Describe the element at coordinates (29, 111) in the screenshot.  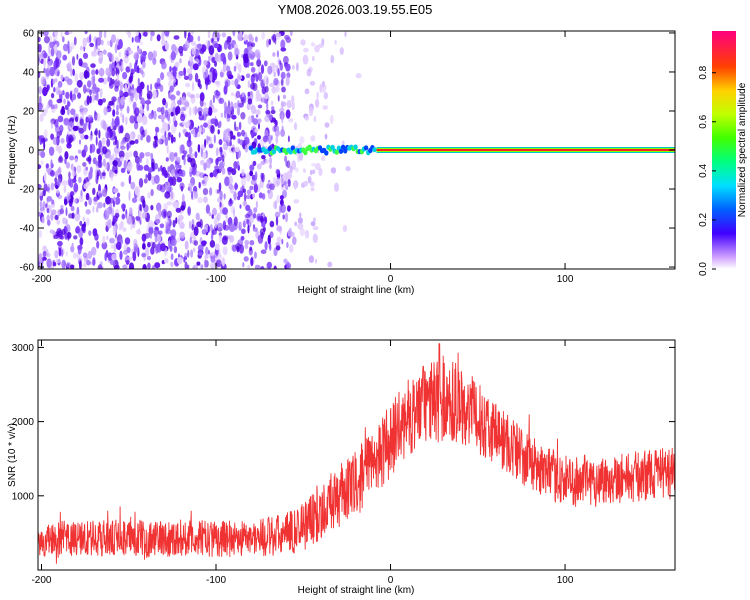
I see `y-tick-label: 20` at that location.